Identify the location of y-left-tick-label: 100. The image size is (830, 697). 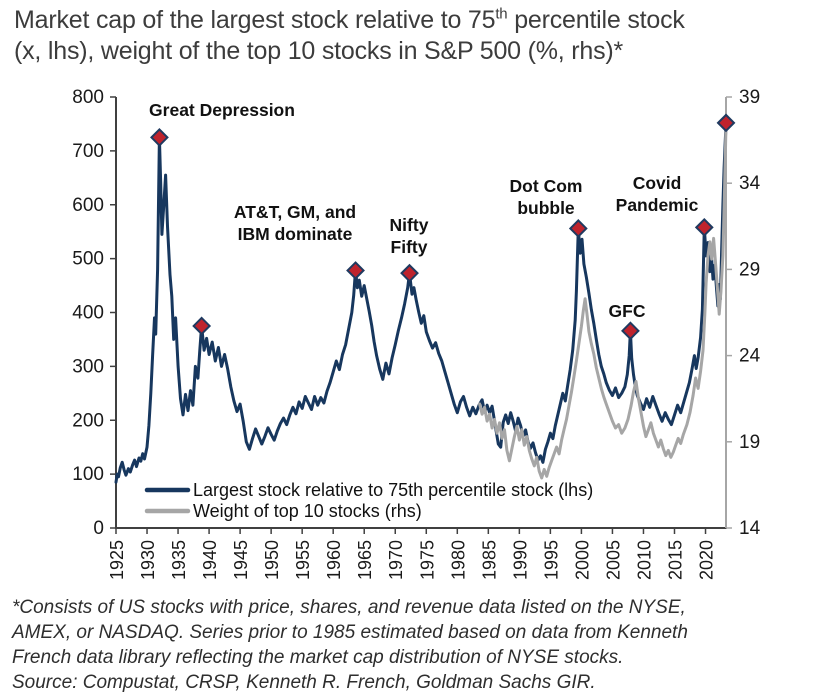
(88, 474).